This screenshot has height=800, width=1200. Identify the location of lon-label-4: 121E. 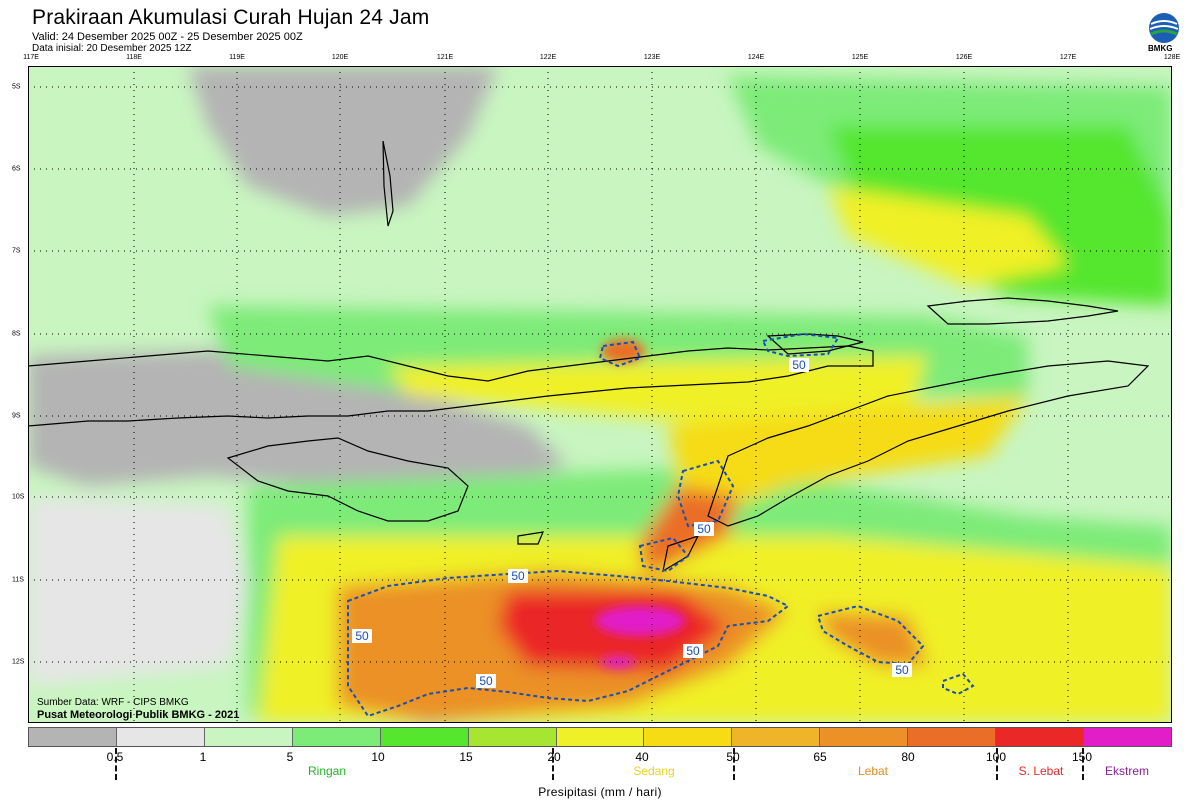
(445, 57).